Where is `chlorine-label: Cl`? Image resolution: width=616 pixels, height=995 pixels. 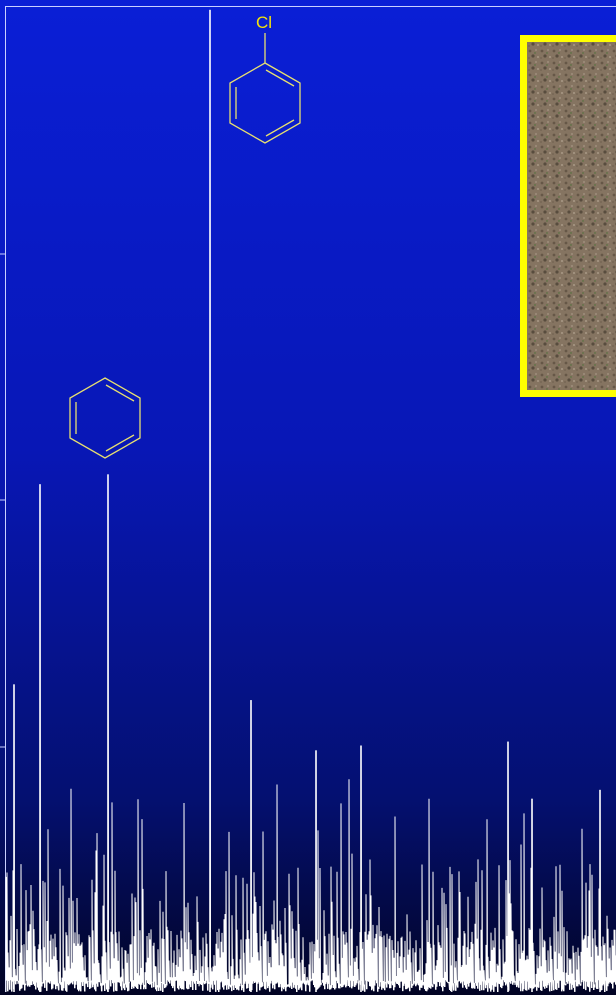
chlorine-label: Cl is located at coordinates (264, 22).